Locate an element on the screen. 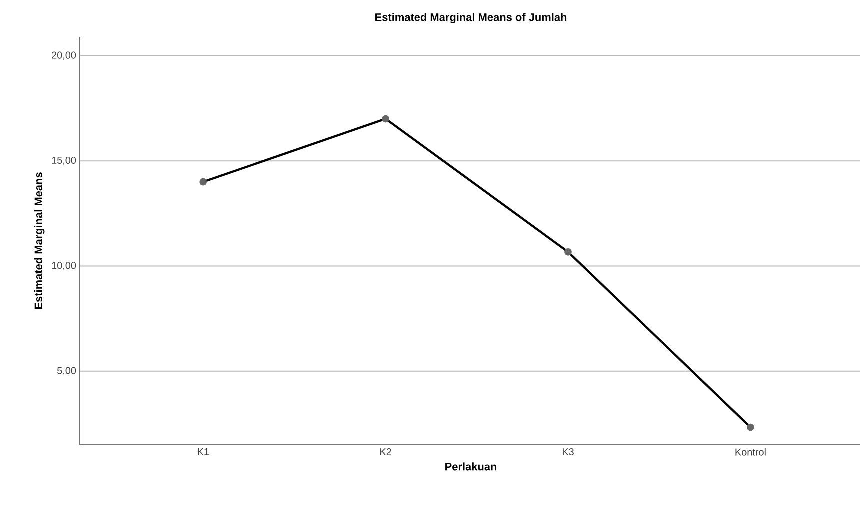  chart-title: Estimated Marginal Means of Jumlah is located at coordinates (471, 18).